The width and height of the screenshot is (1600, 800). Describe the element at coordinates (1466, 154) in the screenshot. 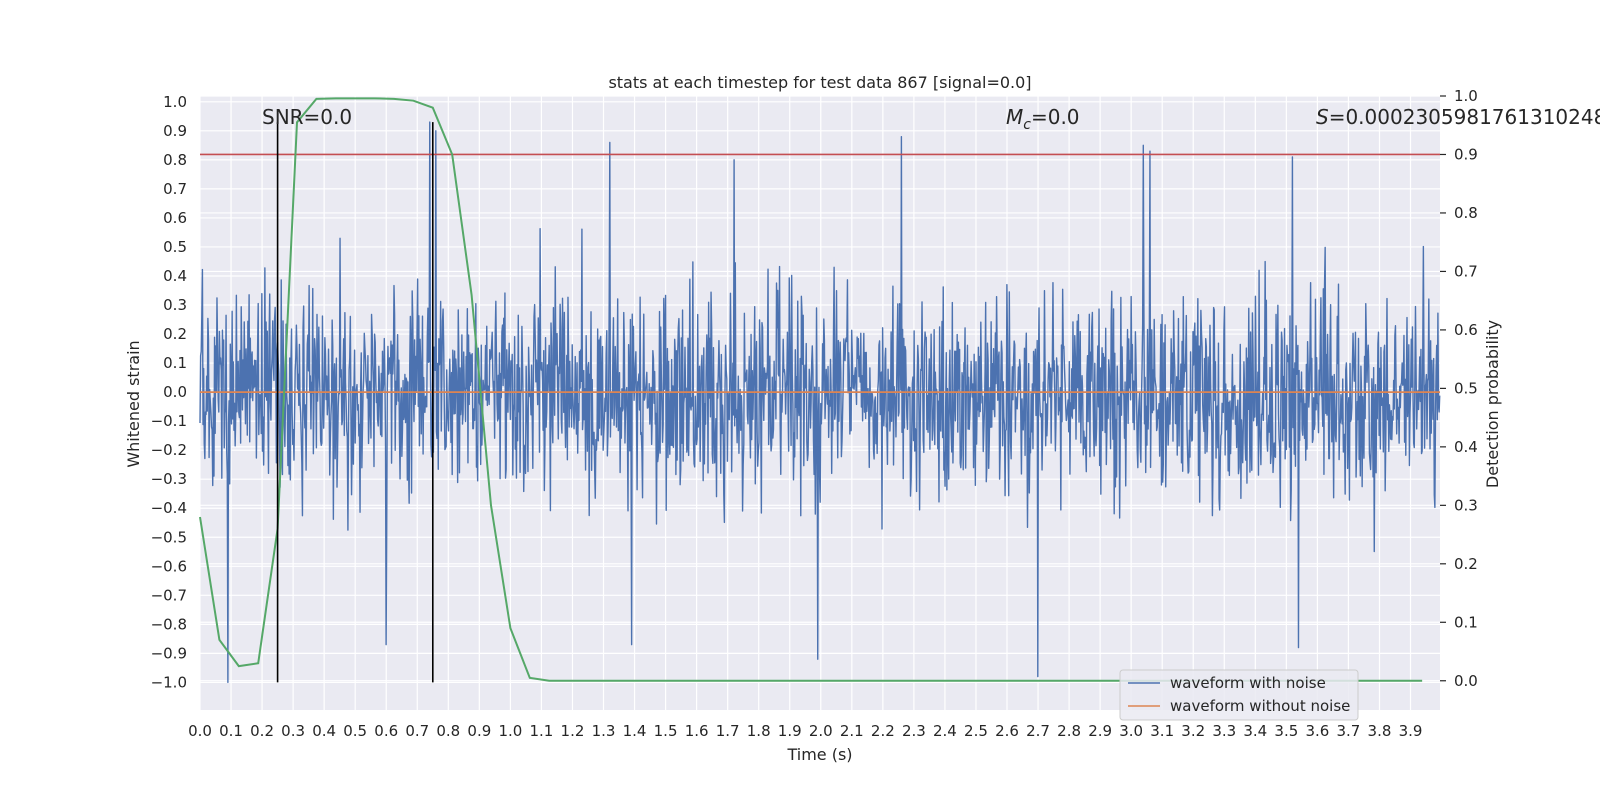

I see `y2-tick-label: 0.9` at that location.